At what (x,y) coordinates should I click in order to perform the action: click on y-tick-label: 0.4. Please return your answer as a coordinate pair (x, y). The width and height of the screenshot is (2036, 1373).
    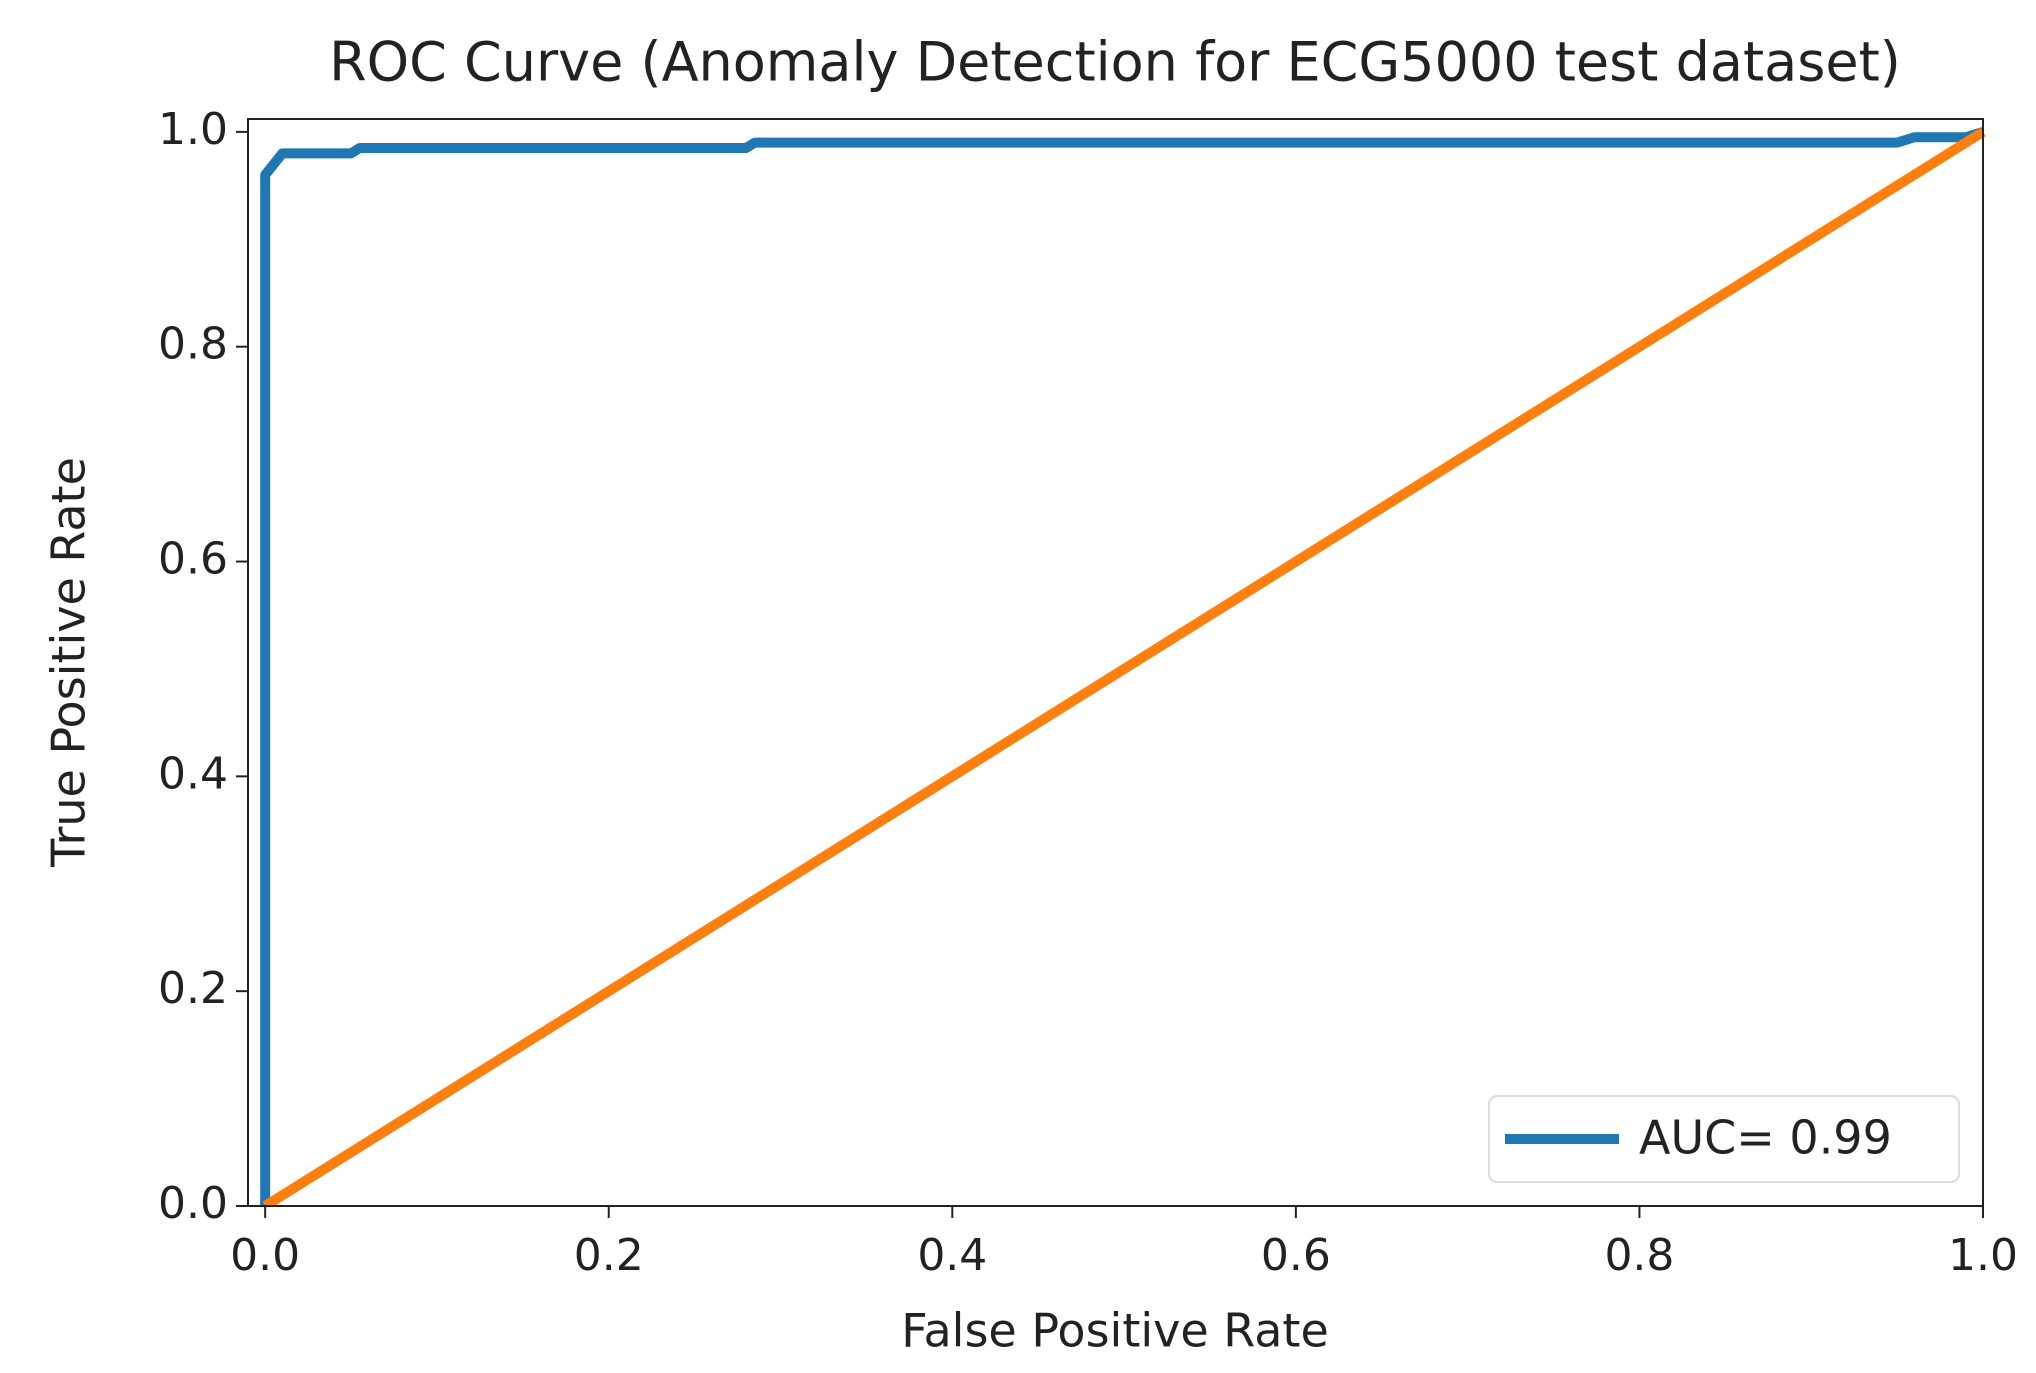
    Looking at the image, I should click on (193, 773).